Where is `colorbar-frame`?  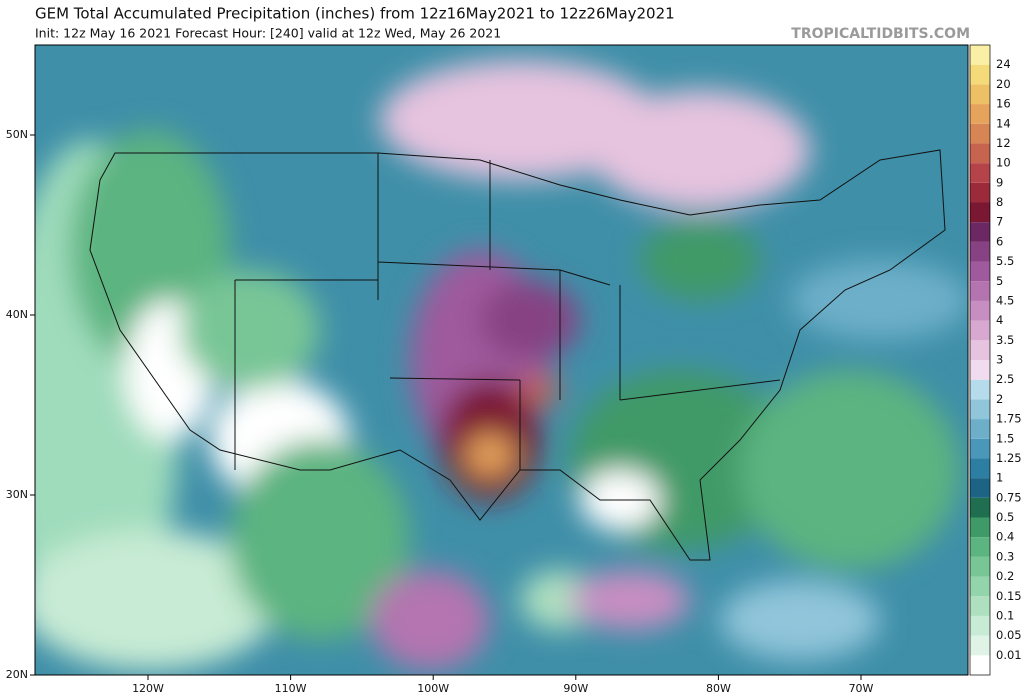
colorbar-frame is located at coordinates (980, 360).